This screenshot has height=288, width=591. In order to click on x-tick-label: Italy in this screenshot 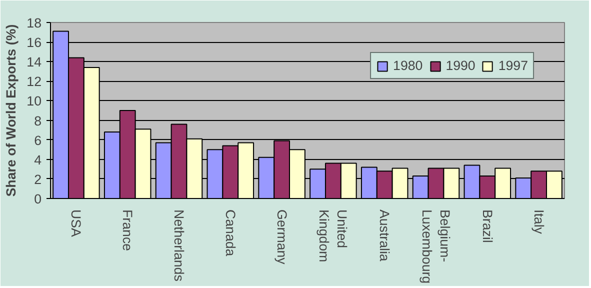, I will do `click(538, 222)`.